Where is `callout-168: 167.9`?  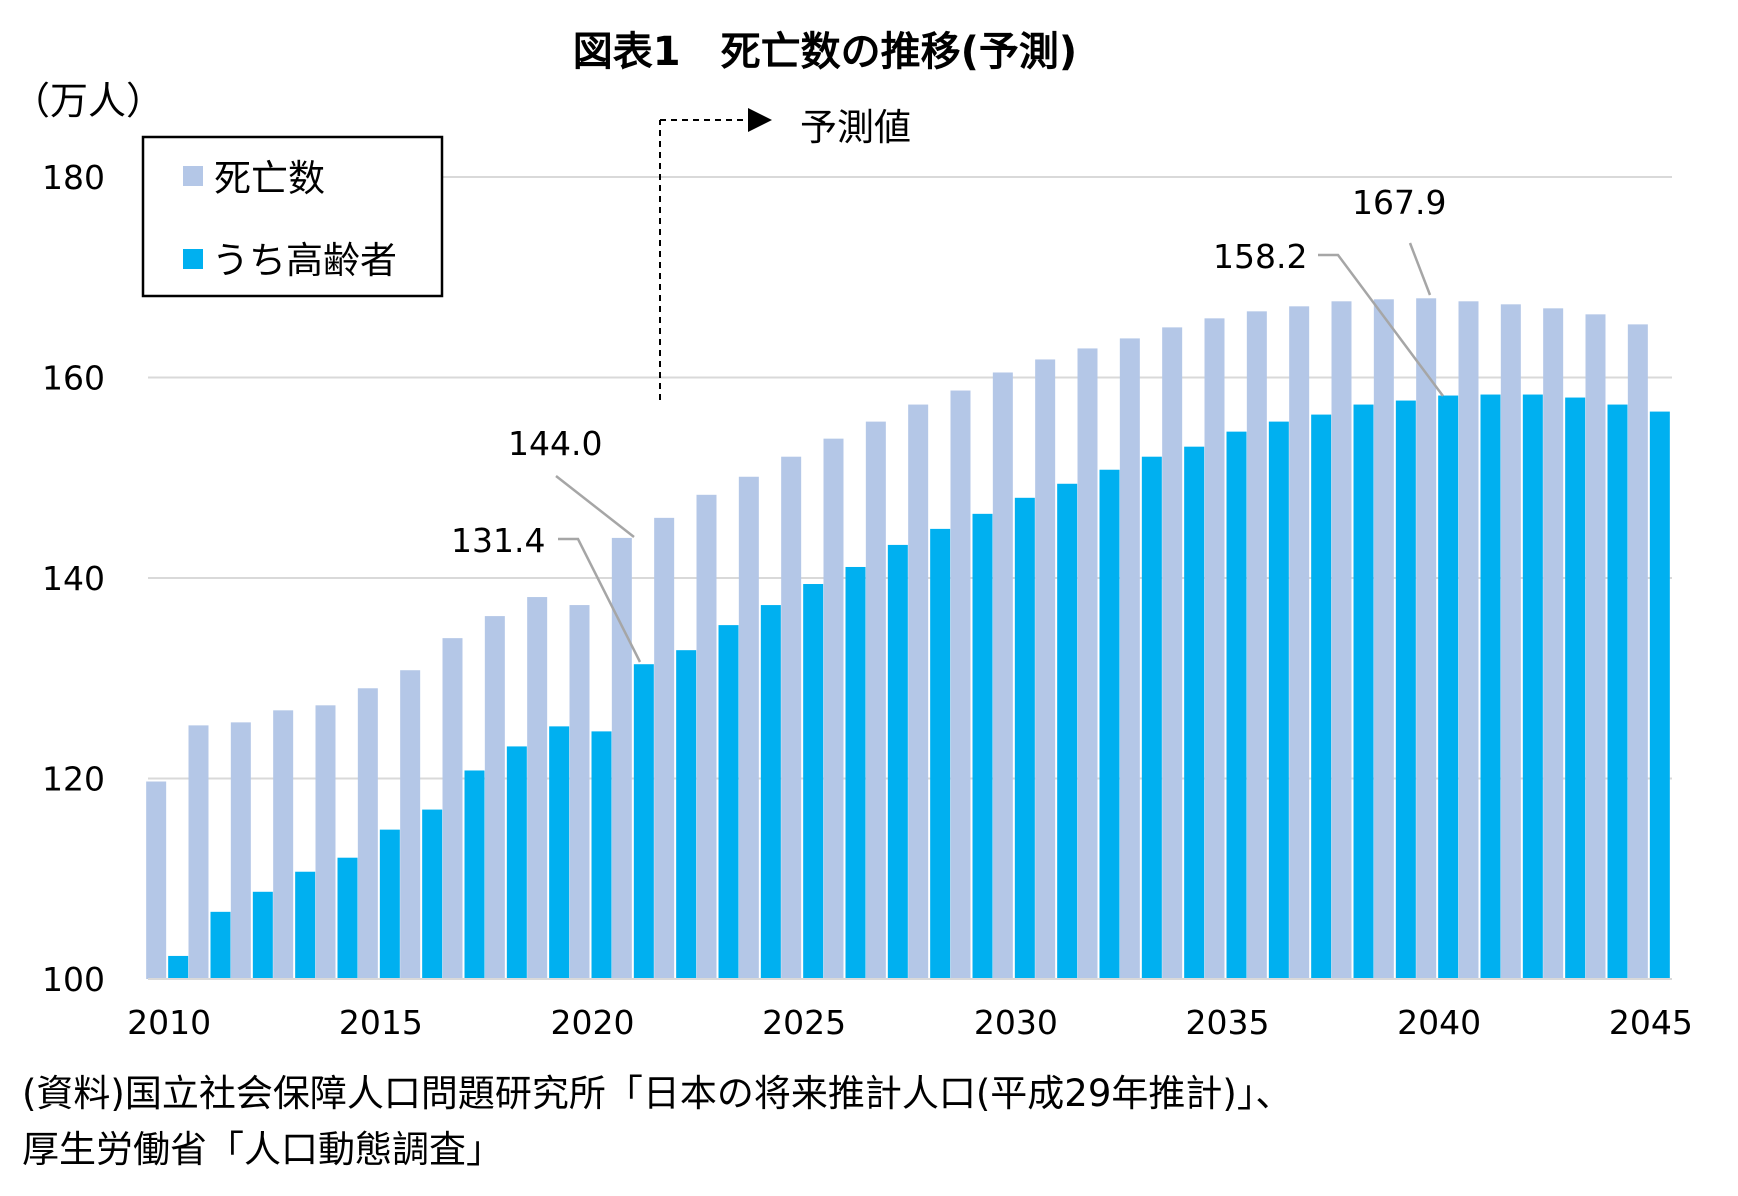
callout-168: 167.9 is located at coordinates (1399, 202).